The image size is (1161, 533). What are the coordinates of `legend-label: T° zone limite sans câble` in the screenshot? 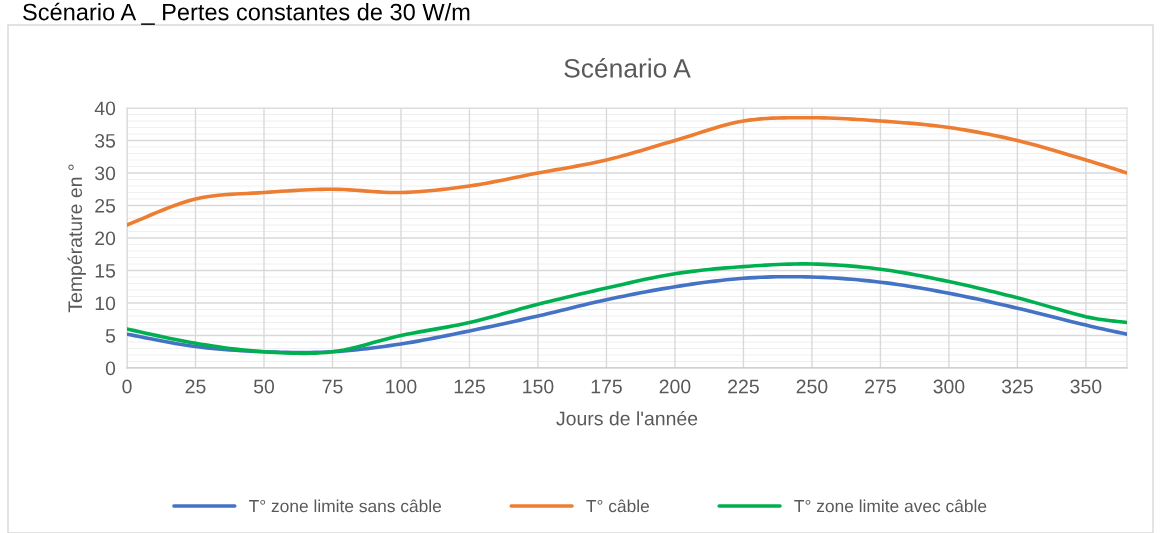 It's located at (345, 506).